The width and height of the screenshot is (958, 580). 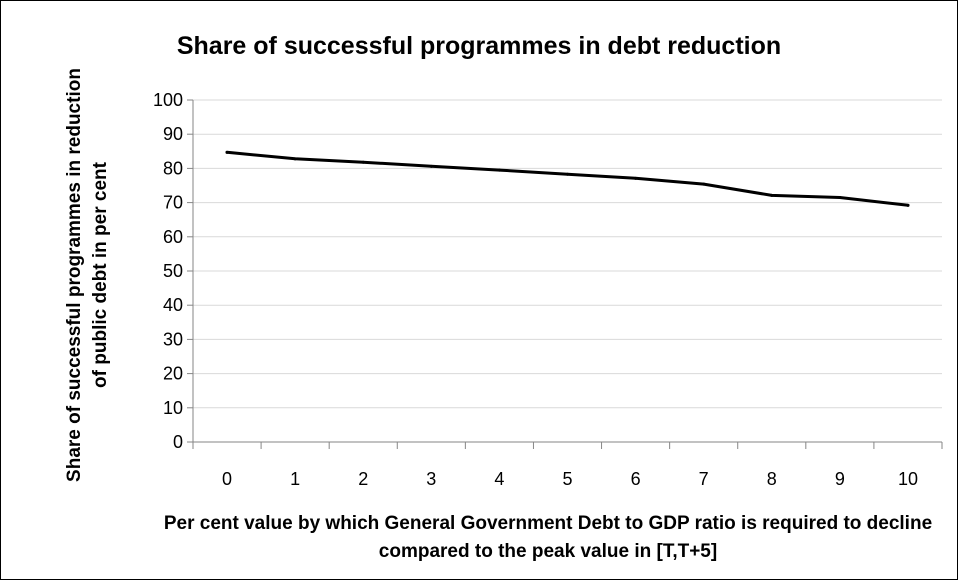 I want to click on y-tick-label: 40, so click(x=173, y=305).